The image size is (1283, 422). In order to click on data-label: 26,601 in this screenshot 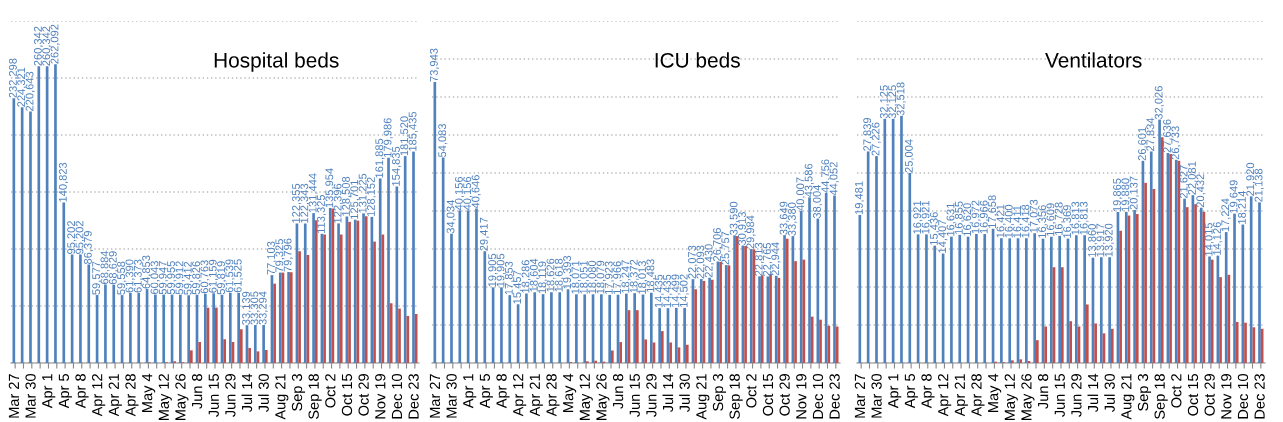, I will do `click(1143, 144)`.